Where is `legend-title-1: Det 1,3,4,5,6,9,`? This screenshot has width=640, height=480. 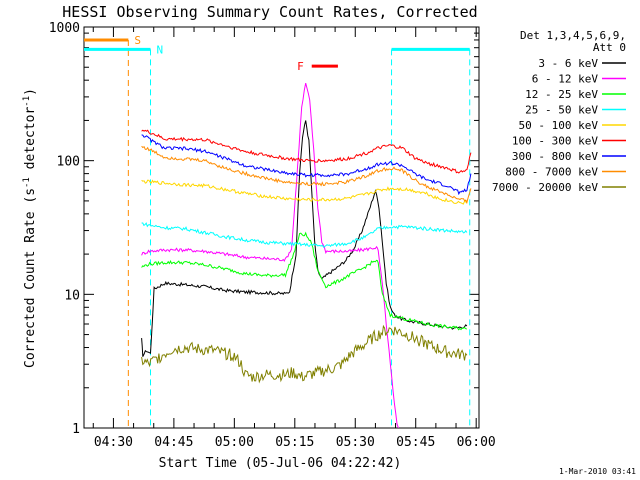
legend-title-1: Det 1,3,4,5,6,9, is located at coordinates (573, 35).